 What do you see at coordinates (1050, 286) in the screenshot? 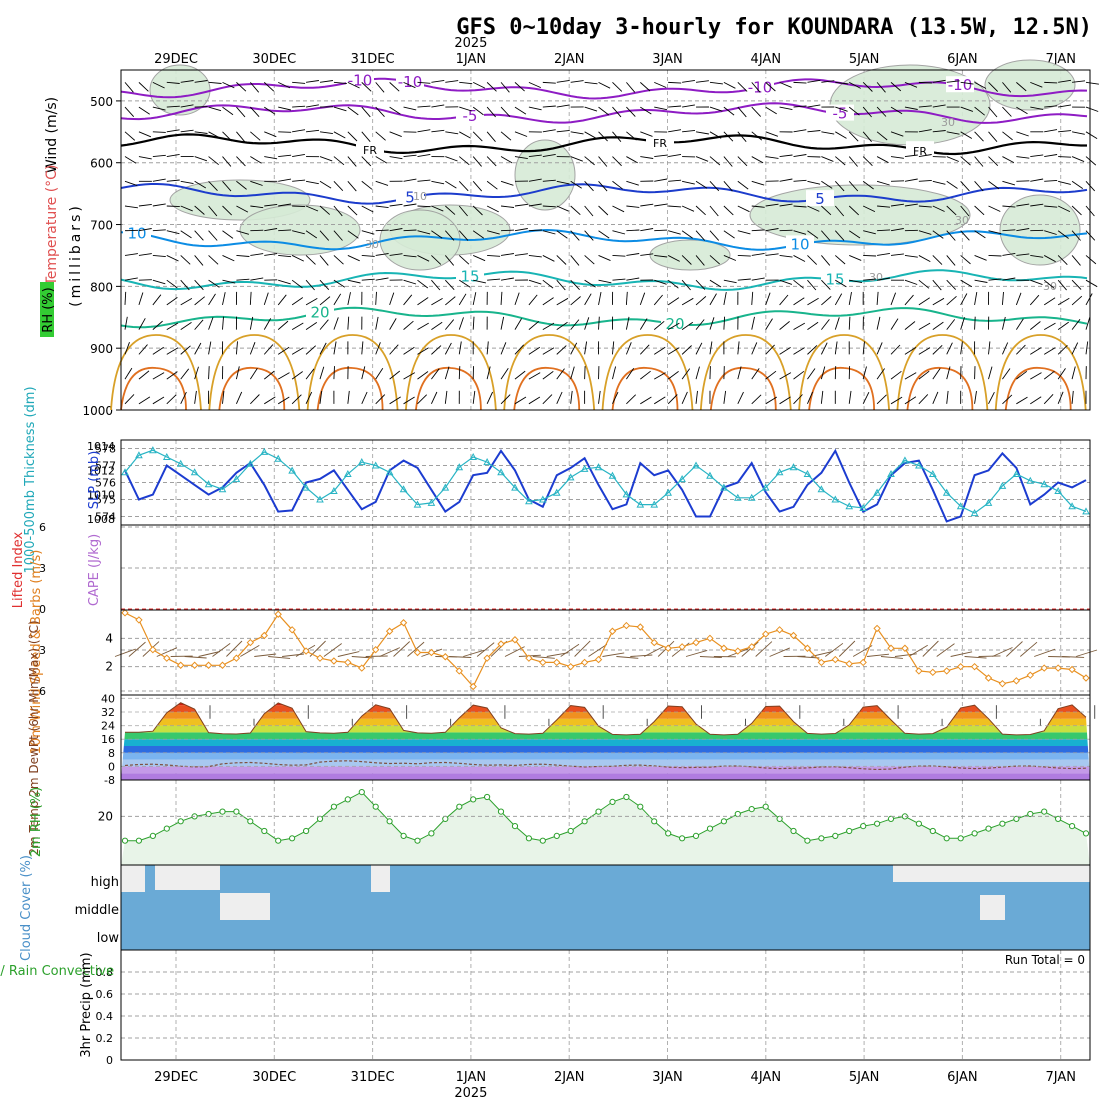
I see `rh-contour-label: 30` at bounding box center [1050, 286].